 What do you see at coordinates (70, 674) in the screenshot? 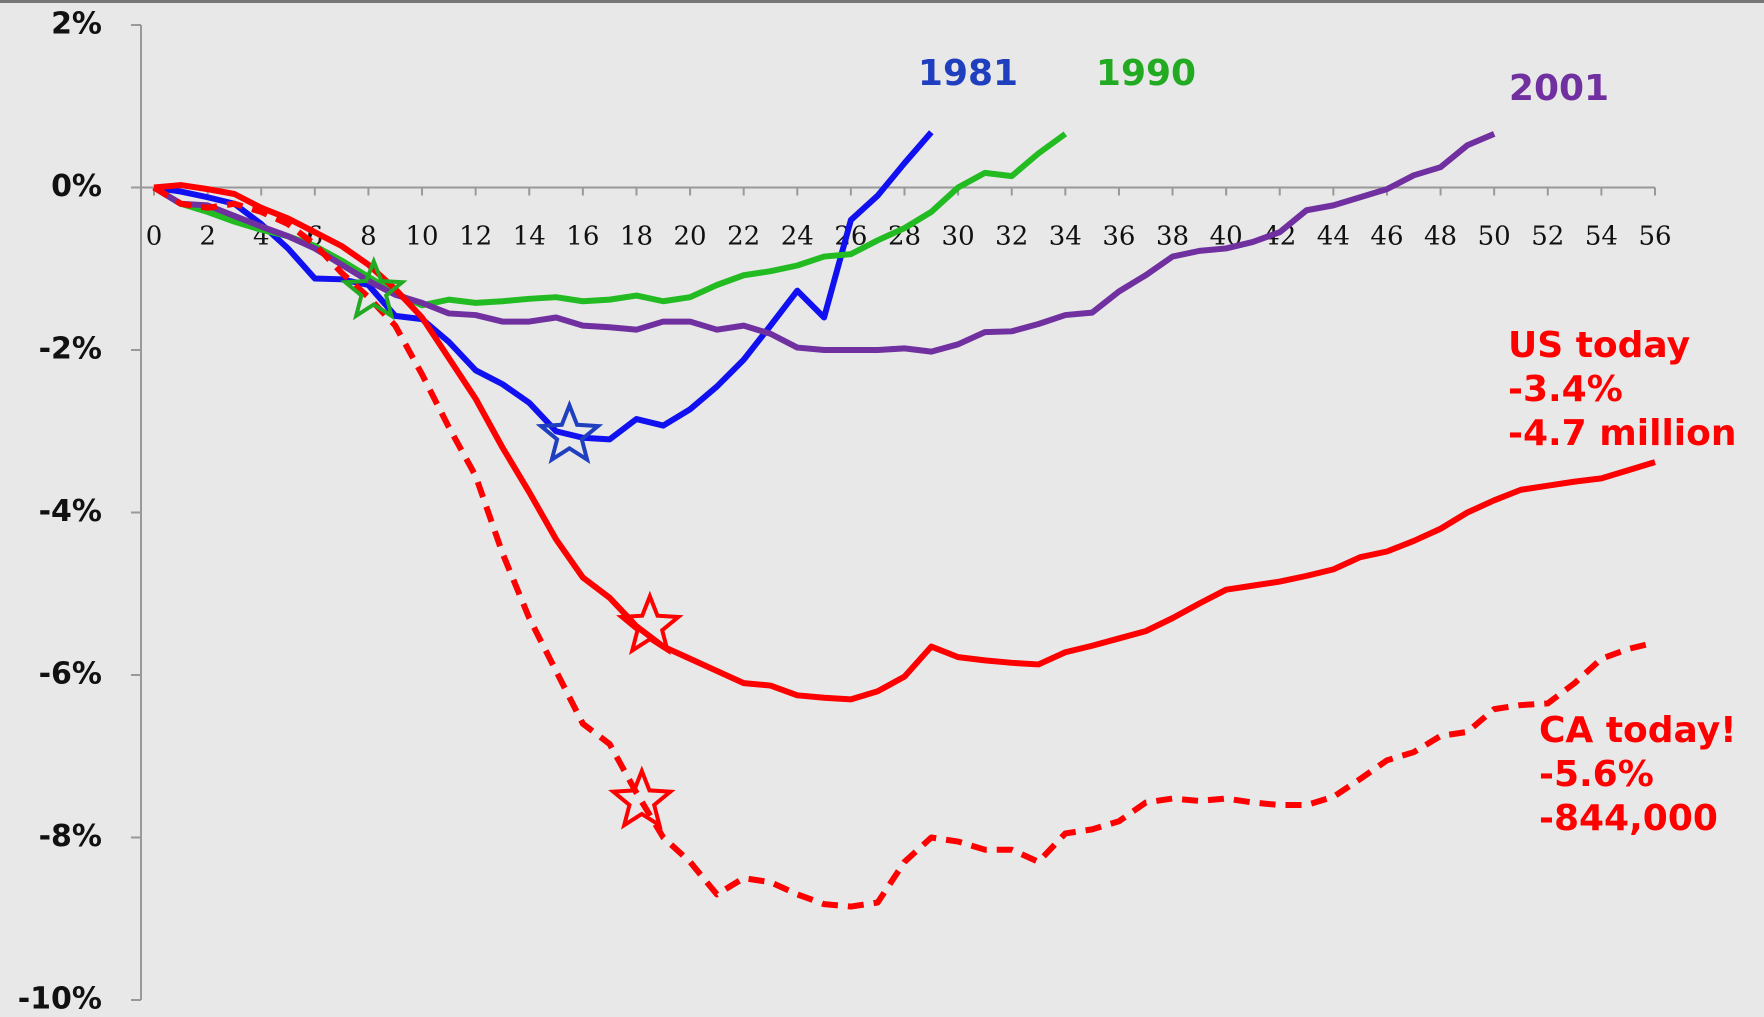
I see `y-tick-label: -6%` at bounding box center [70, 674].